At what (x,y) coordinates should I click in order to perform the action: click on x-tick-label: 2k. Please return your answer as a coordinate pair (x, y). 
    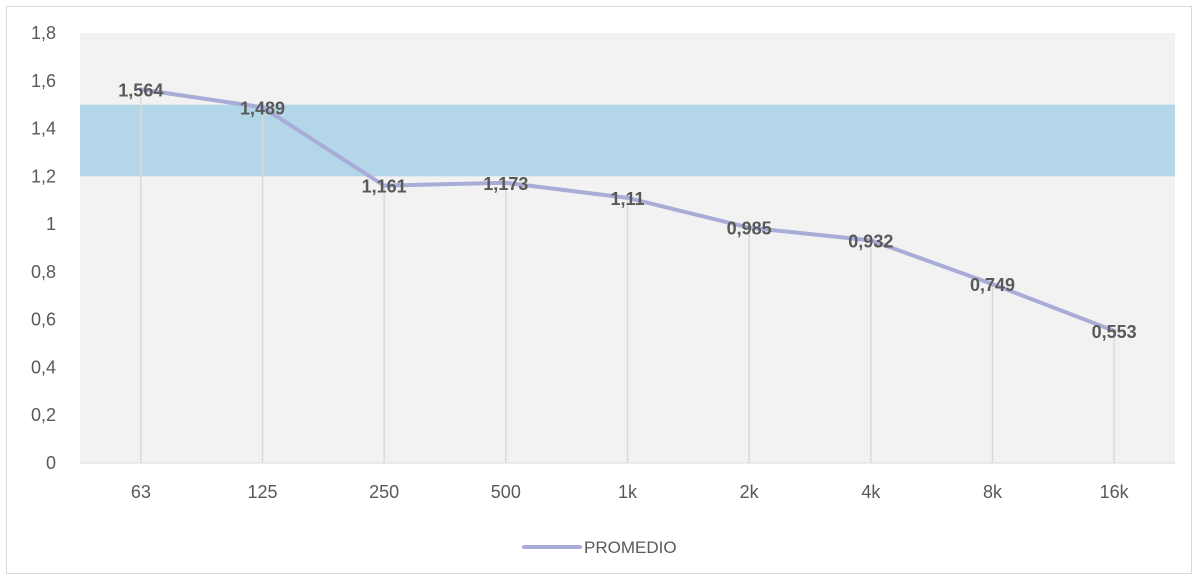
    Looking at the image, I should click on (750, 492).